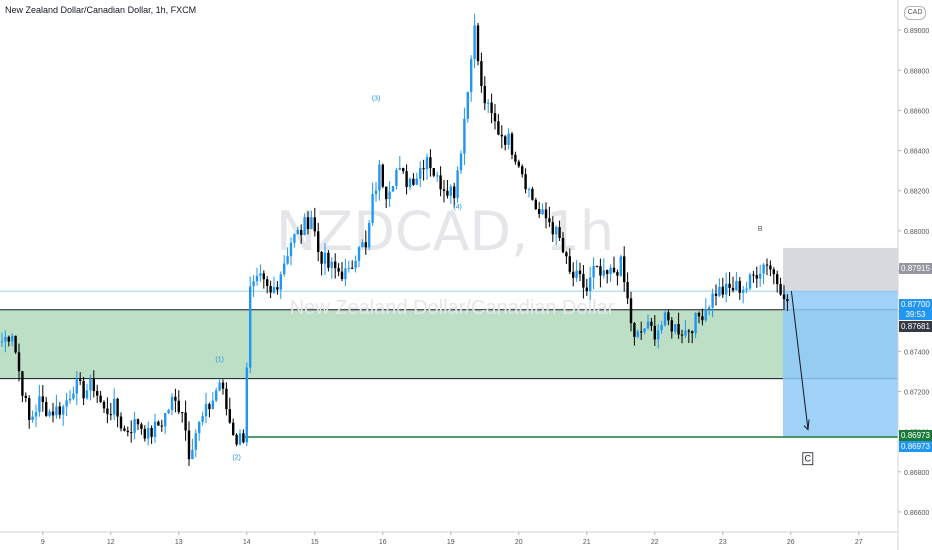 The width and height of the screenshot is (932, 550). What do you see at coordinates (916, 513) in the screenshot?
I see `price-tick-label: 0.86600` at bounding box center [916, 513].